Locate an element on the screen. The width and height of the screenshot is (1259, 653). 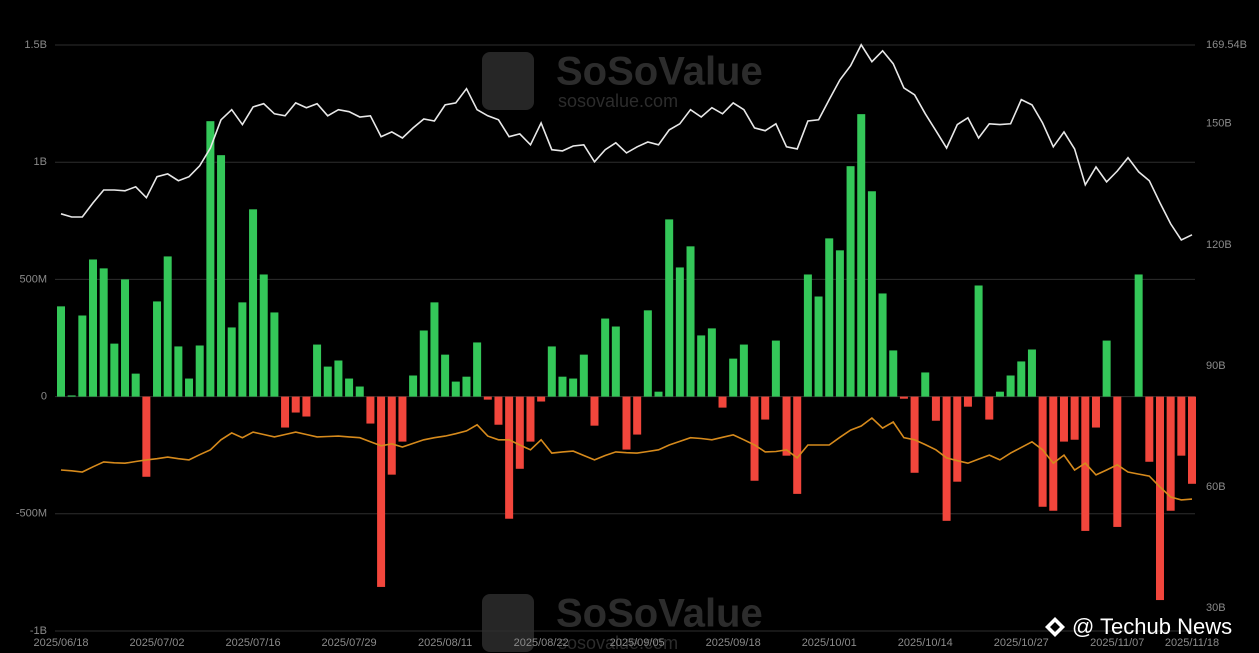
watermark: SoSoValue is located at coordinates (659, 614).